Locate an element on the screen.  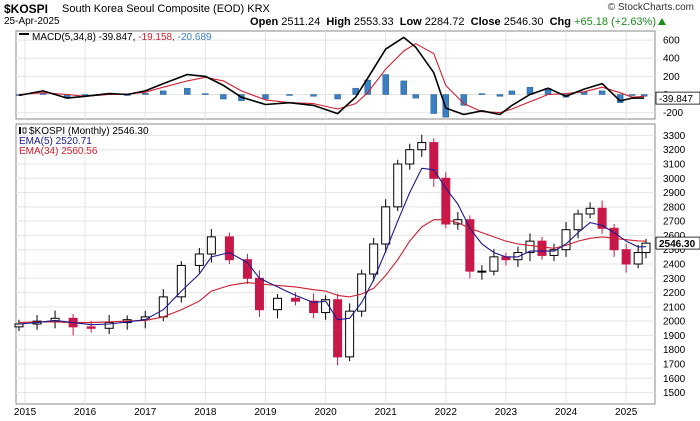
x-tick-label: 2017 is located at coordinates (145, 412).